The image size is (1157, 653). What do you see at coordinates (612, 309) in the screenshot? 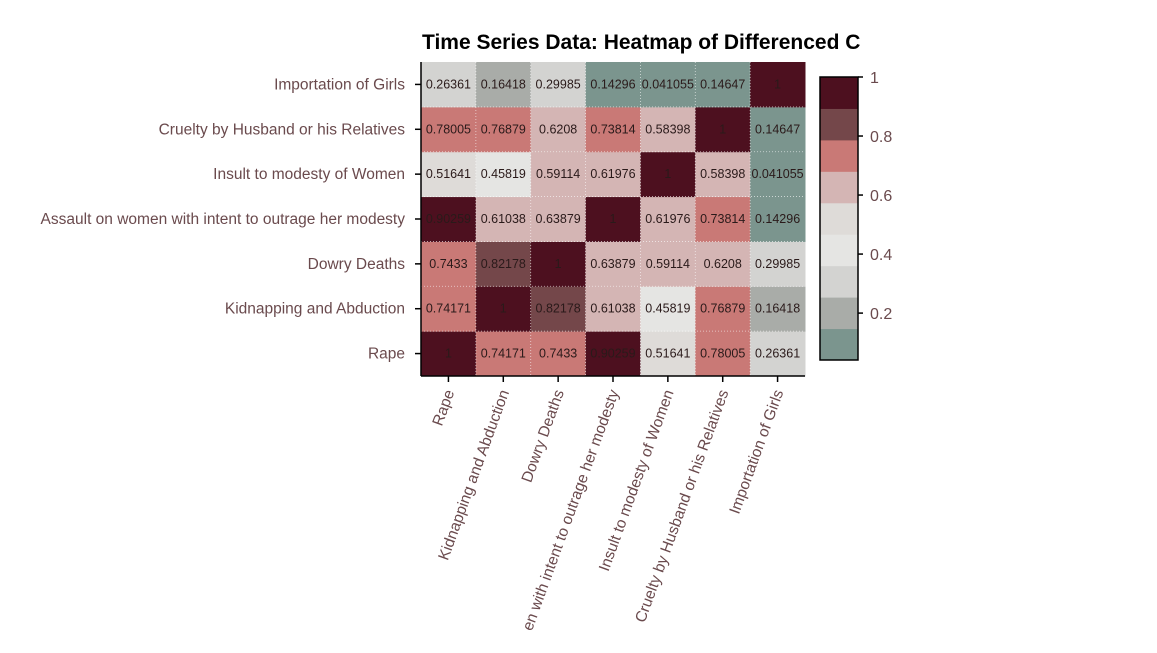
I see `cell-value-label: 0.61038` at bounding box center [612, 309].